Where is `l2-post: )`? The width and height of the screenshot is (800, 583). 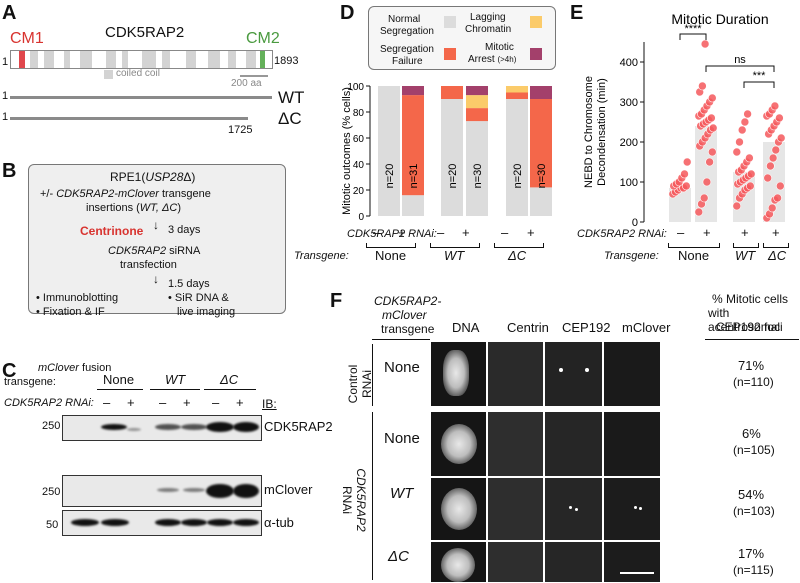 l2-post: ) is located at coordinates (179, 208).